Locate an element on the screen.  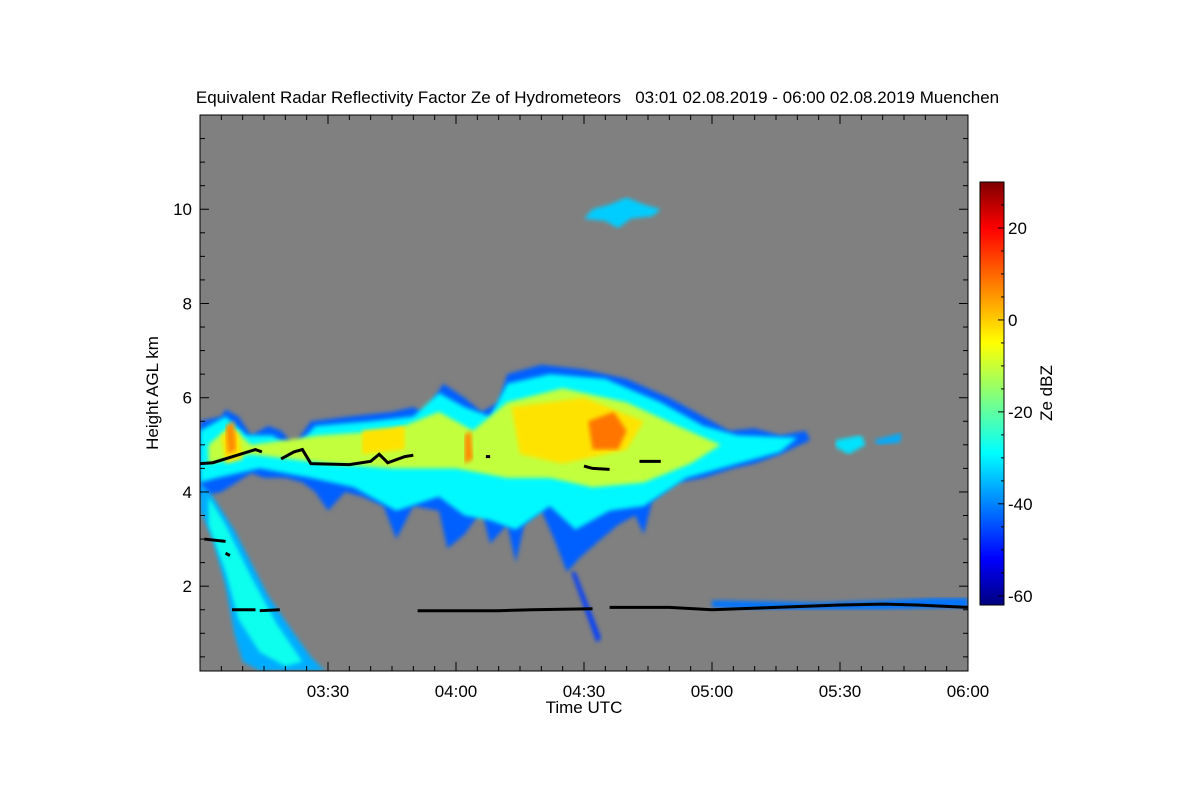
y-tick-label: 4 is located at coordinates (187, 492).